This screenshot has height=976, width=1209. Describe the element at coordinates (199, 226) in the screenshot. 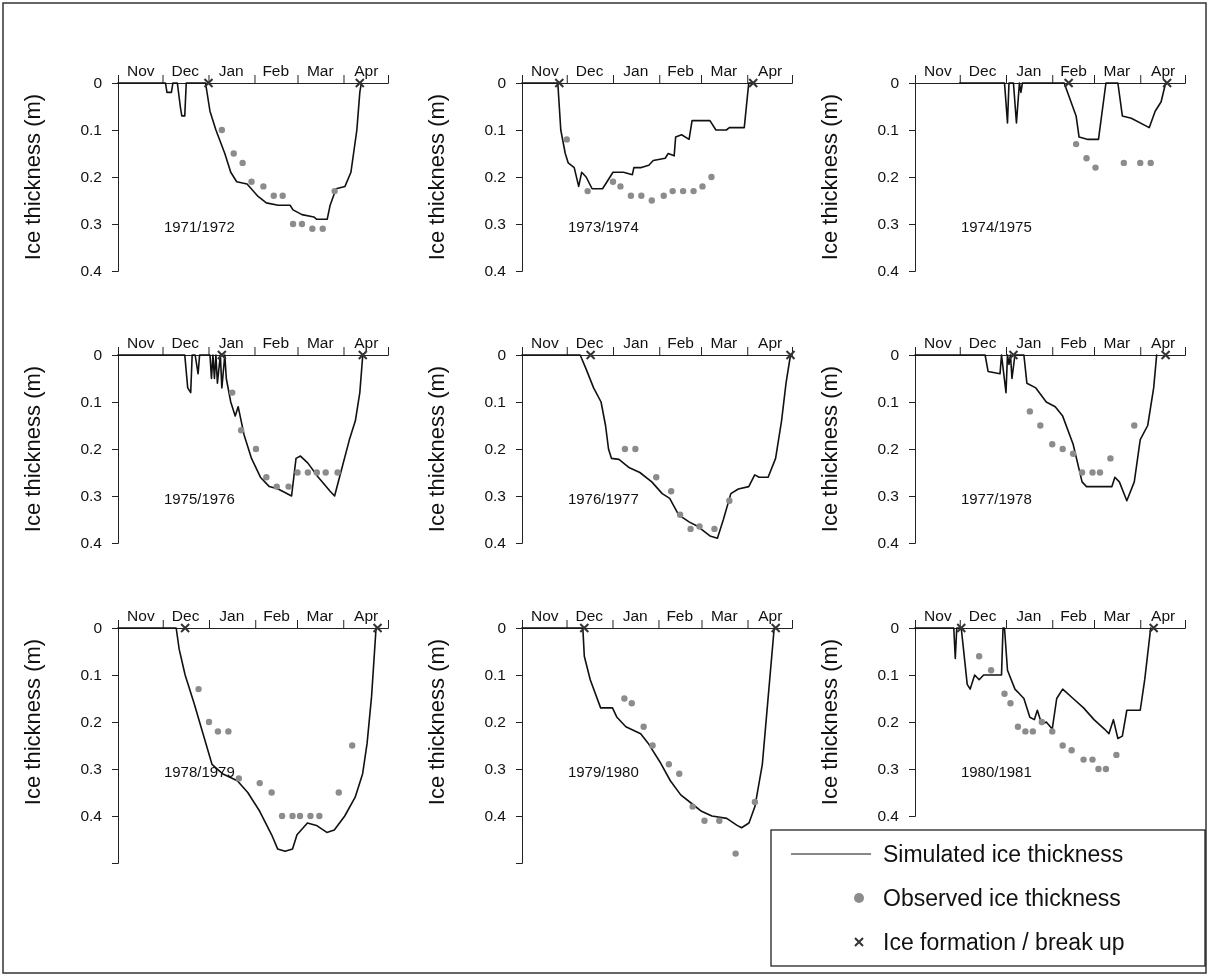

I see `text: 1971/1972` at that location.